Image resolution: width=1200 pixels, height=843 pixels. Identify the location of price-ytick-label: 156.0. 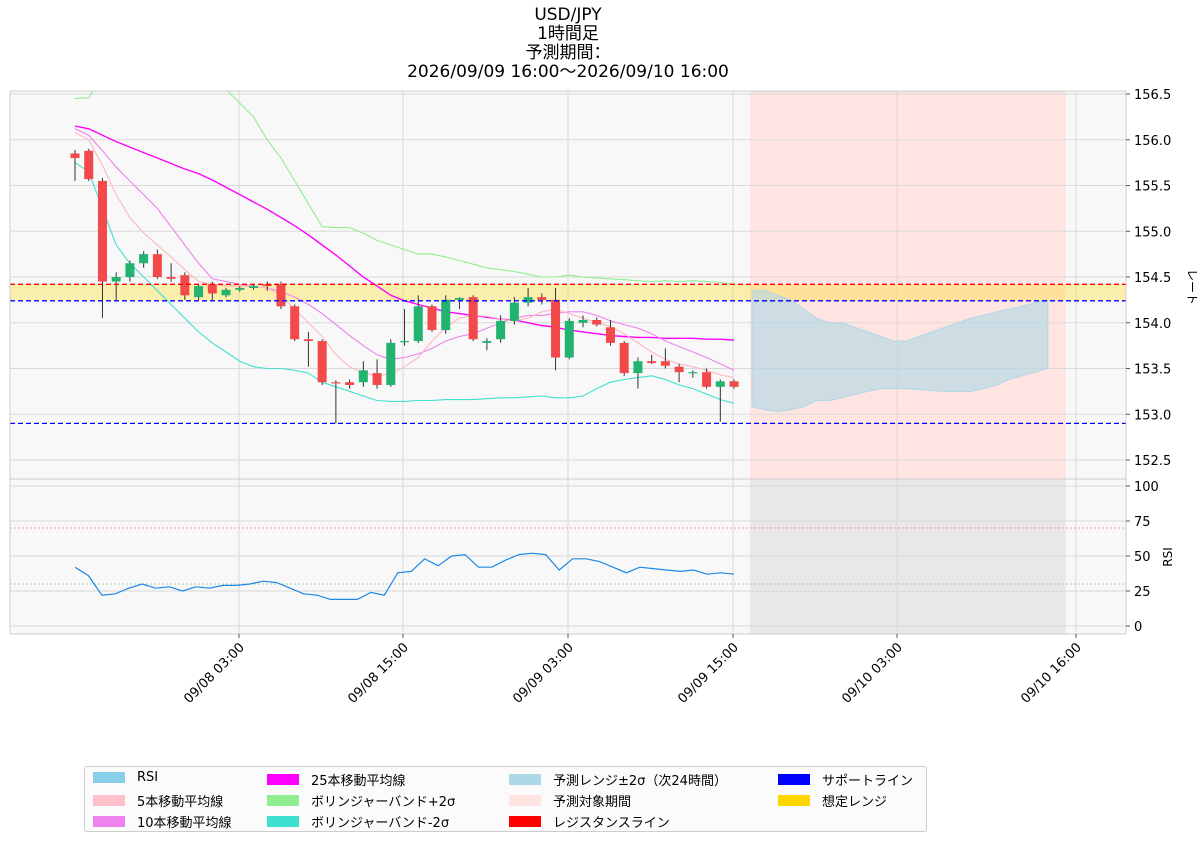
(1152, 141).